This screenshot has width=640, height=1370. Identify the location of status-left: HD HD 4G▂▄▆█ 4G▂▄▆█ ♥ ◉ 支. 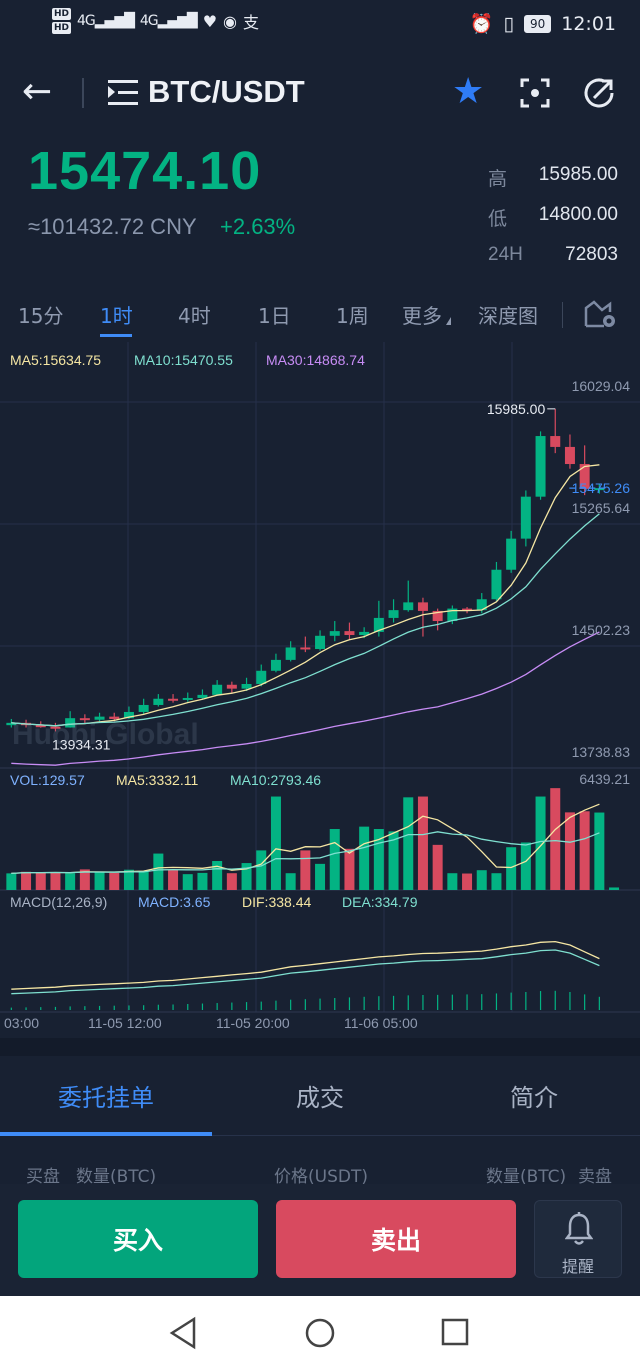
(155, 21).